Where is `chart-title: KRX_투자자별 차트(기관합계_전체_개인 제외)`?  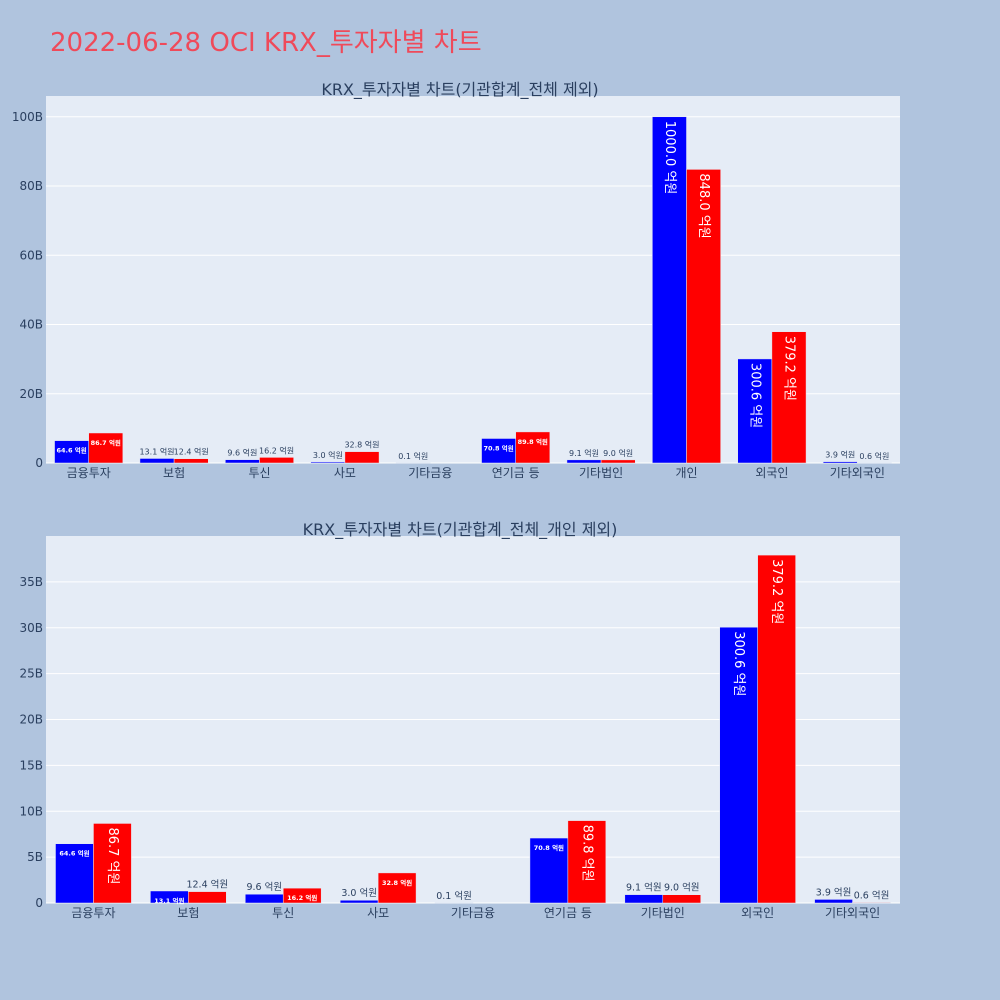 chart-title: KRX_투자자별 차트(기관합계_전체_개인 제외) is located at coordinates (460, 530).